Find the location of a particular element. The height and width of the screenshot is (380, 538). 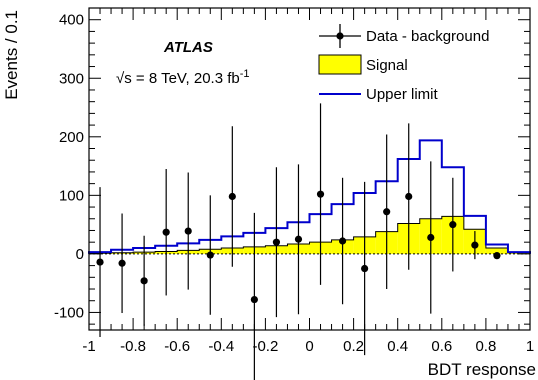

y-tick-label: 0 is located at coordinates (80, 254).